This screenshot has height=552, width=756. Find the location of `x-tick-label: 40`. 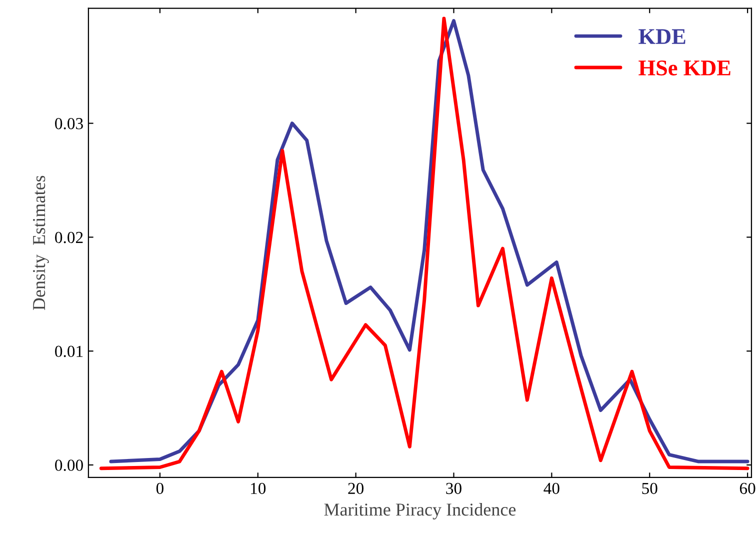

x-tick-label: 40 is located at coordinates (552, 488).